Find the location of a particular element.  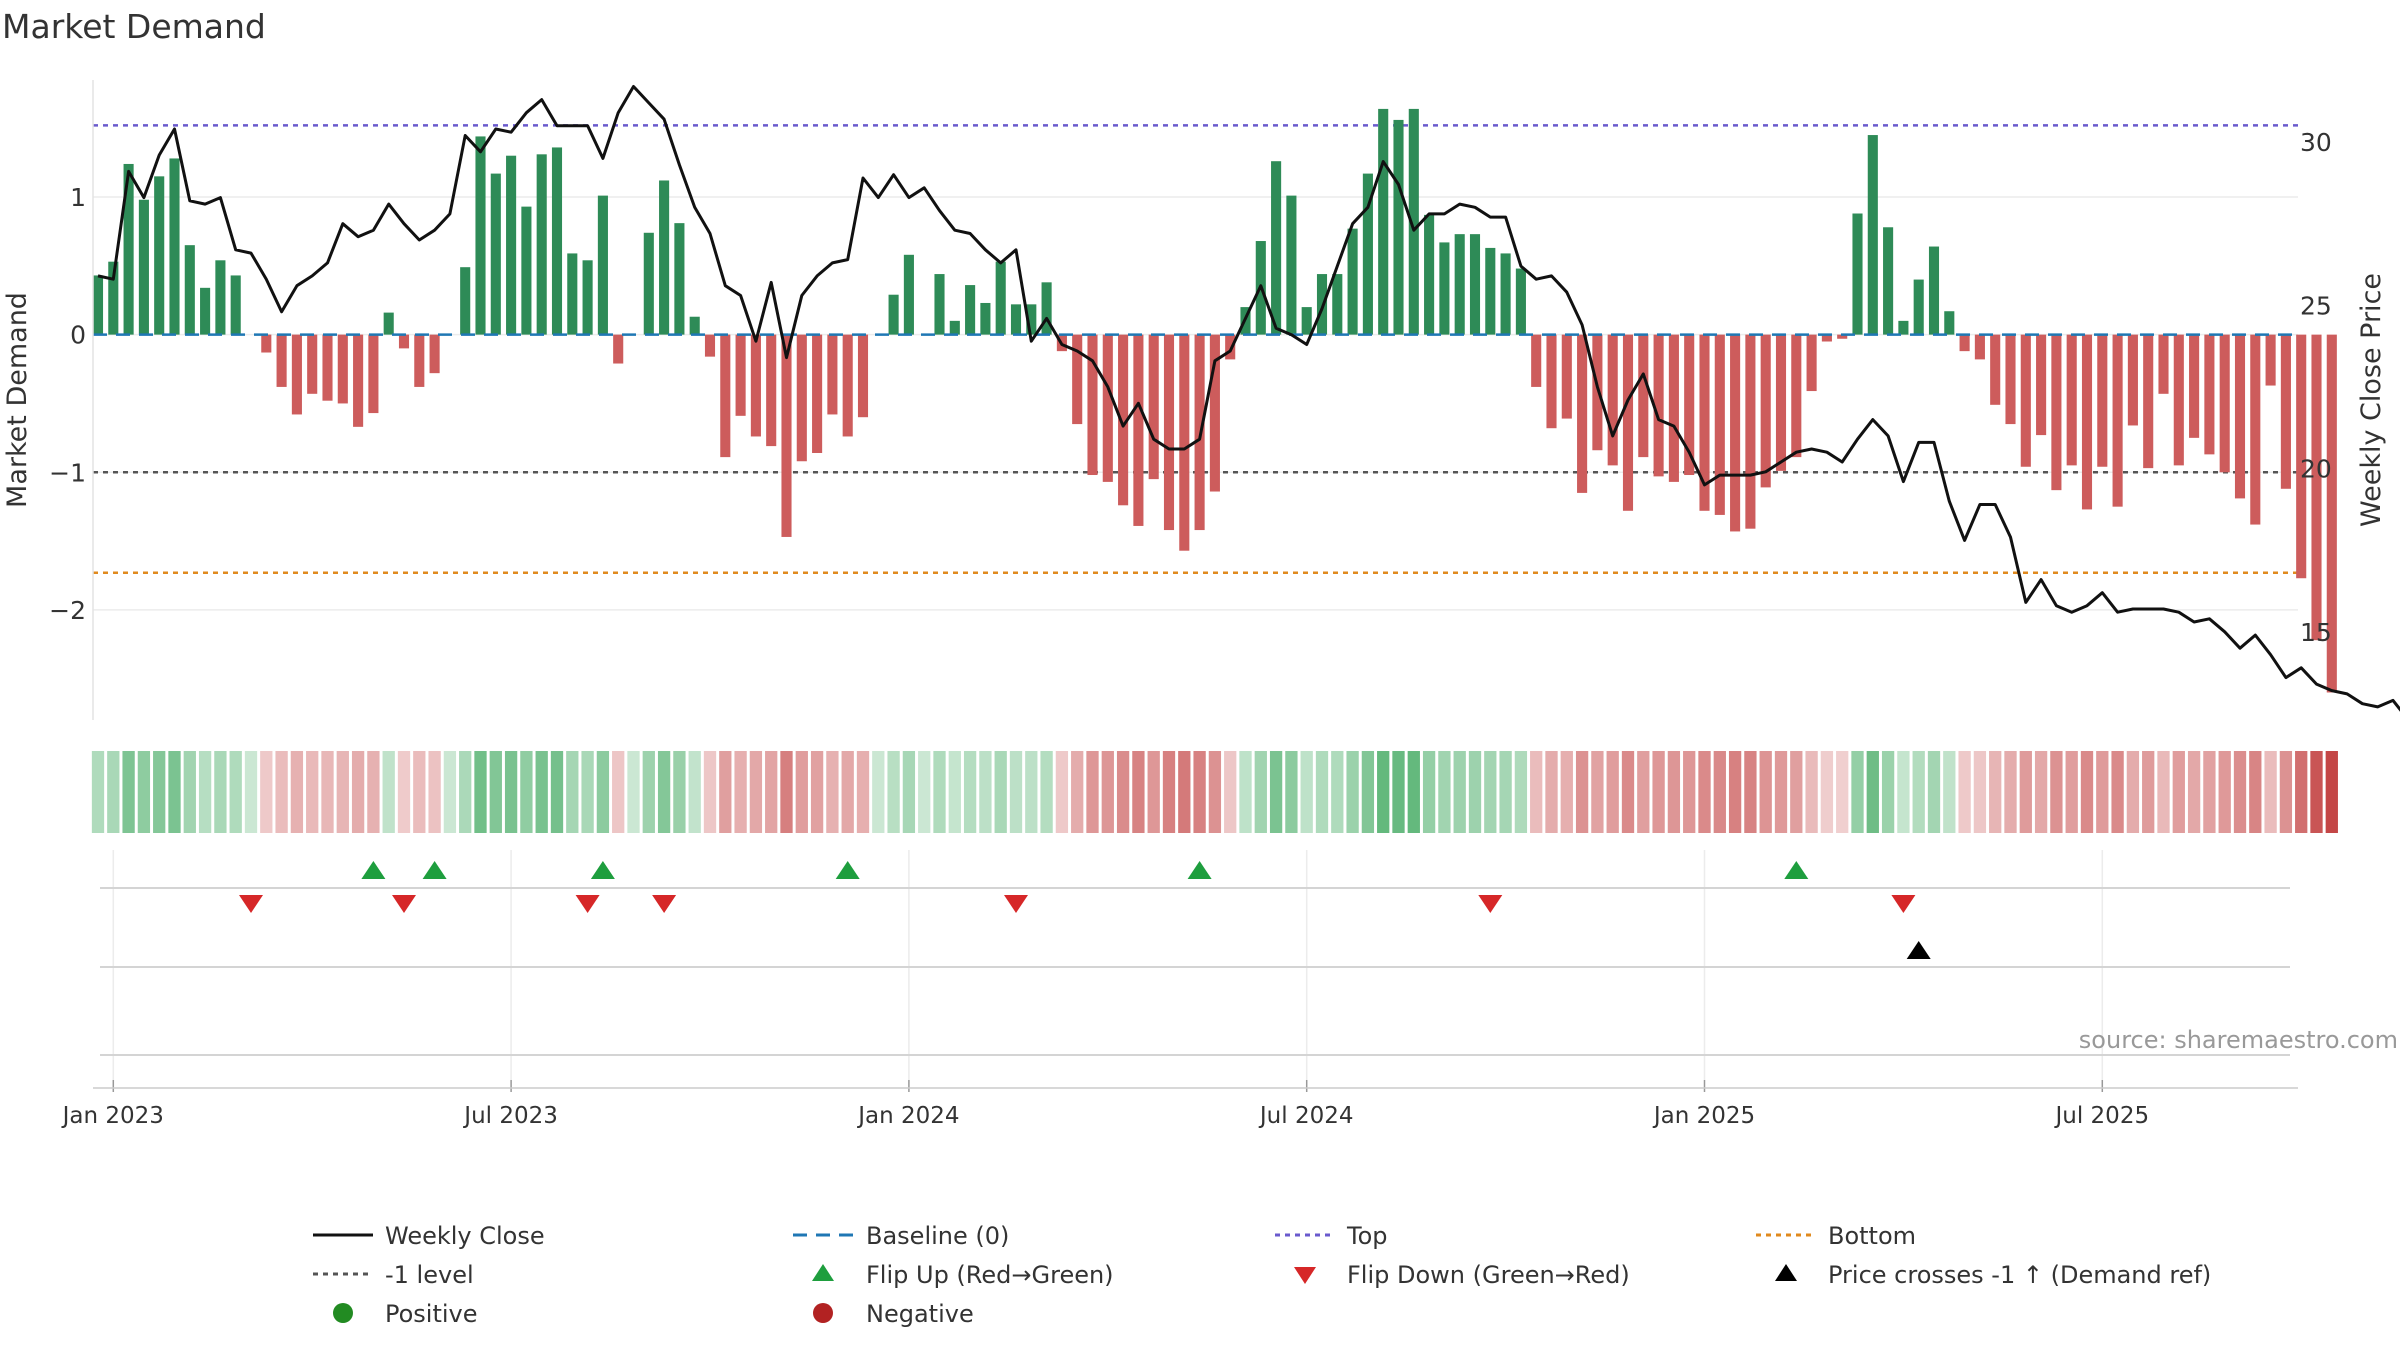

x-tick-label: Jan 2025 is located at coordinates (1703, 1116).